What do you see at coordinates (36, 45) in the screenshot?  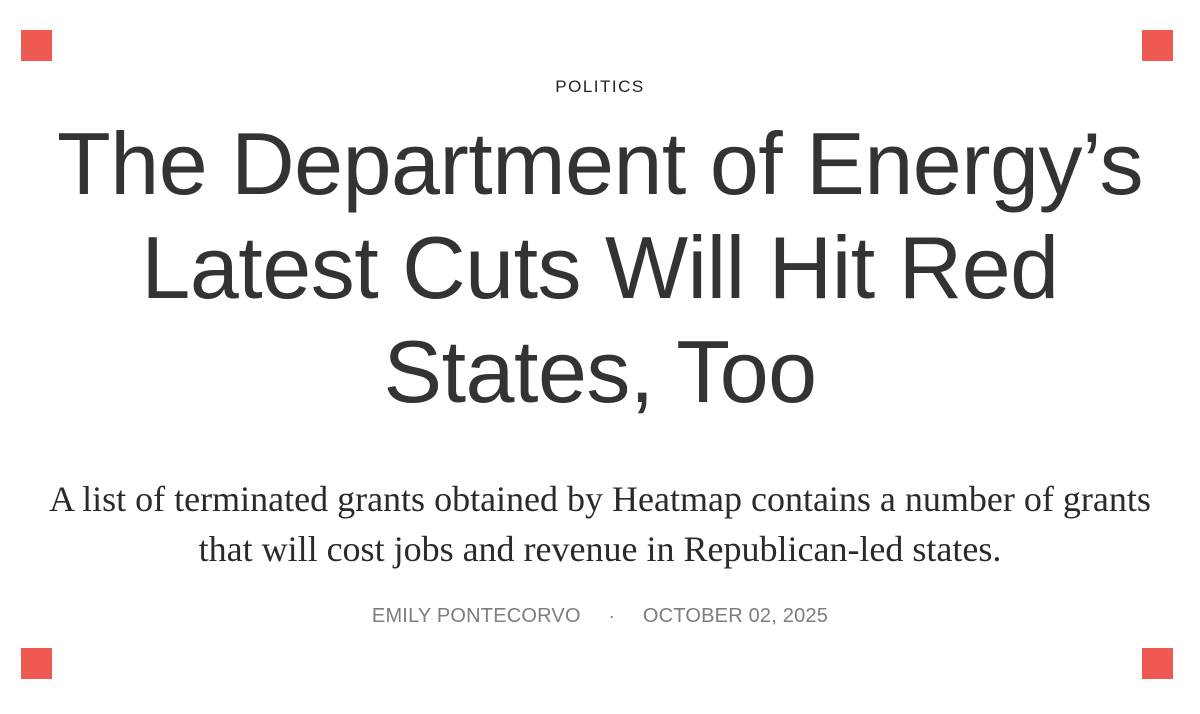 I see `corner-accent-top-left` at bounding box center [36, 45].